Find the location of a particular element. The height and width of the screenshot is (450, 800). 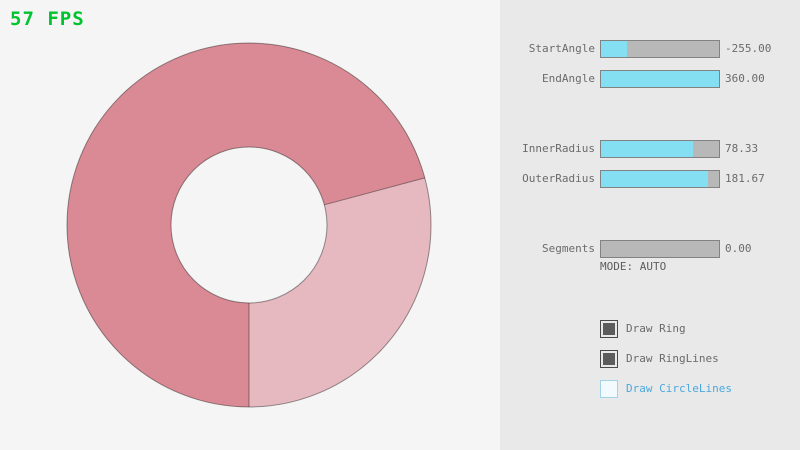

slider-value: -255.00 is located at coordinates (748, 48).